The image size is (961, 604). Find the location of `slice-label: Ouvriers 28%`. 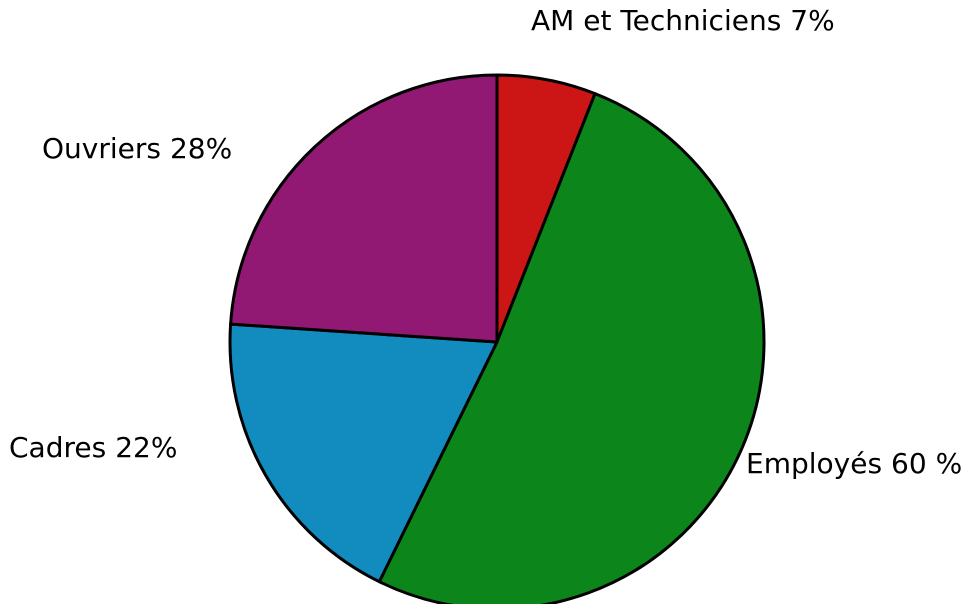

slice-label: Ouvriers 28% is located at coordinates (137, 148).